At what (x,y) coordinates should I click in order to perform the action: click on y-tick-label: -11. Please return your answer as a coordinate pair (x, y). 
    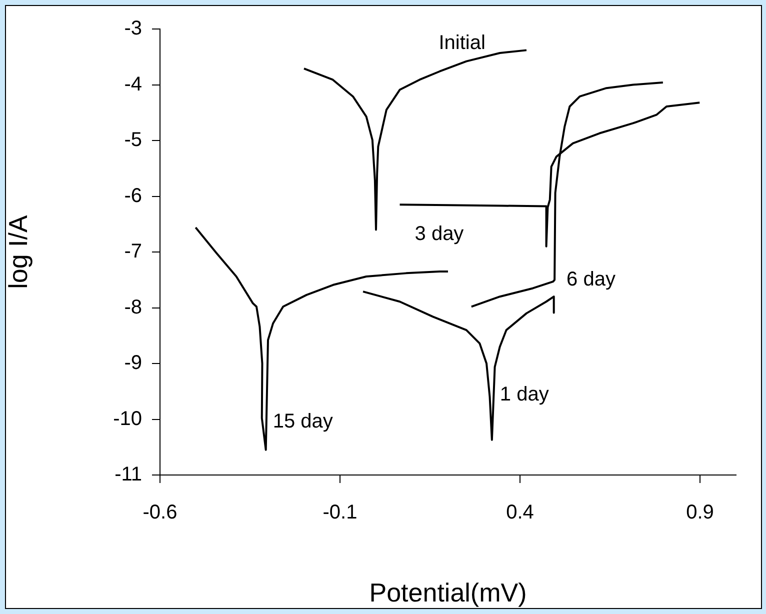
    Looking at the image, I should click on (128, 475).